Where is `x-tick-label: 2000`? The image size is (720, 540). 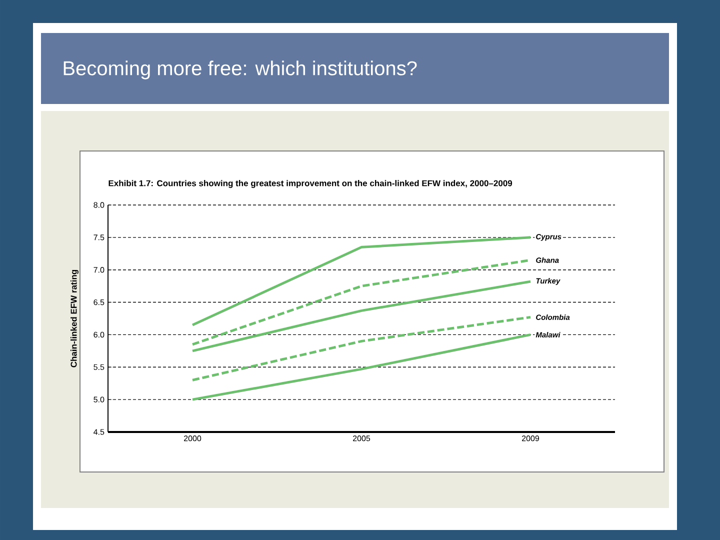
x-tick-label: 2000 is located at coordinates (193, 439).